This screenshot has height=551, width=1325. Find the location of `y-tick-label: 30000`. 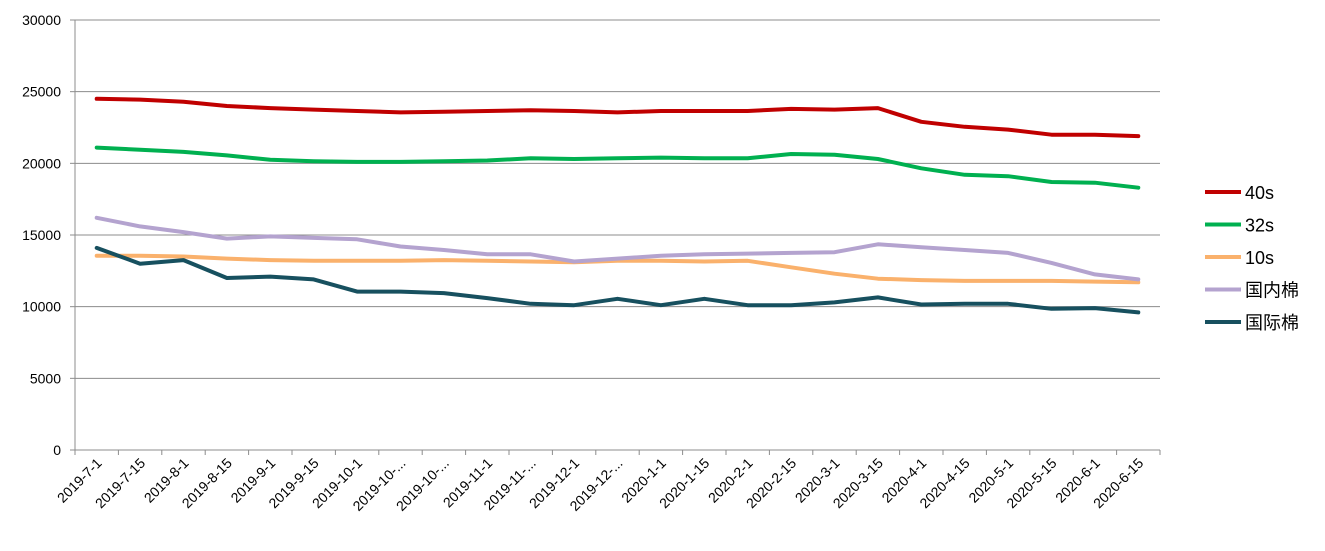

y-tick-label: 30000 is located at coordinates (41, 20).